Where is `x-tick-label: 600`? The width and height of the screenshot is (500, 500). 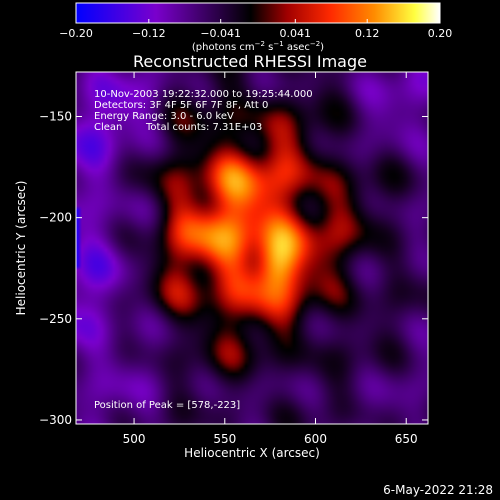
x-tick-label: 600 is located at coordinates (315, 439).